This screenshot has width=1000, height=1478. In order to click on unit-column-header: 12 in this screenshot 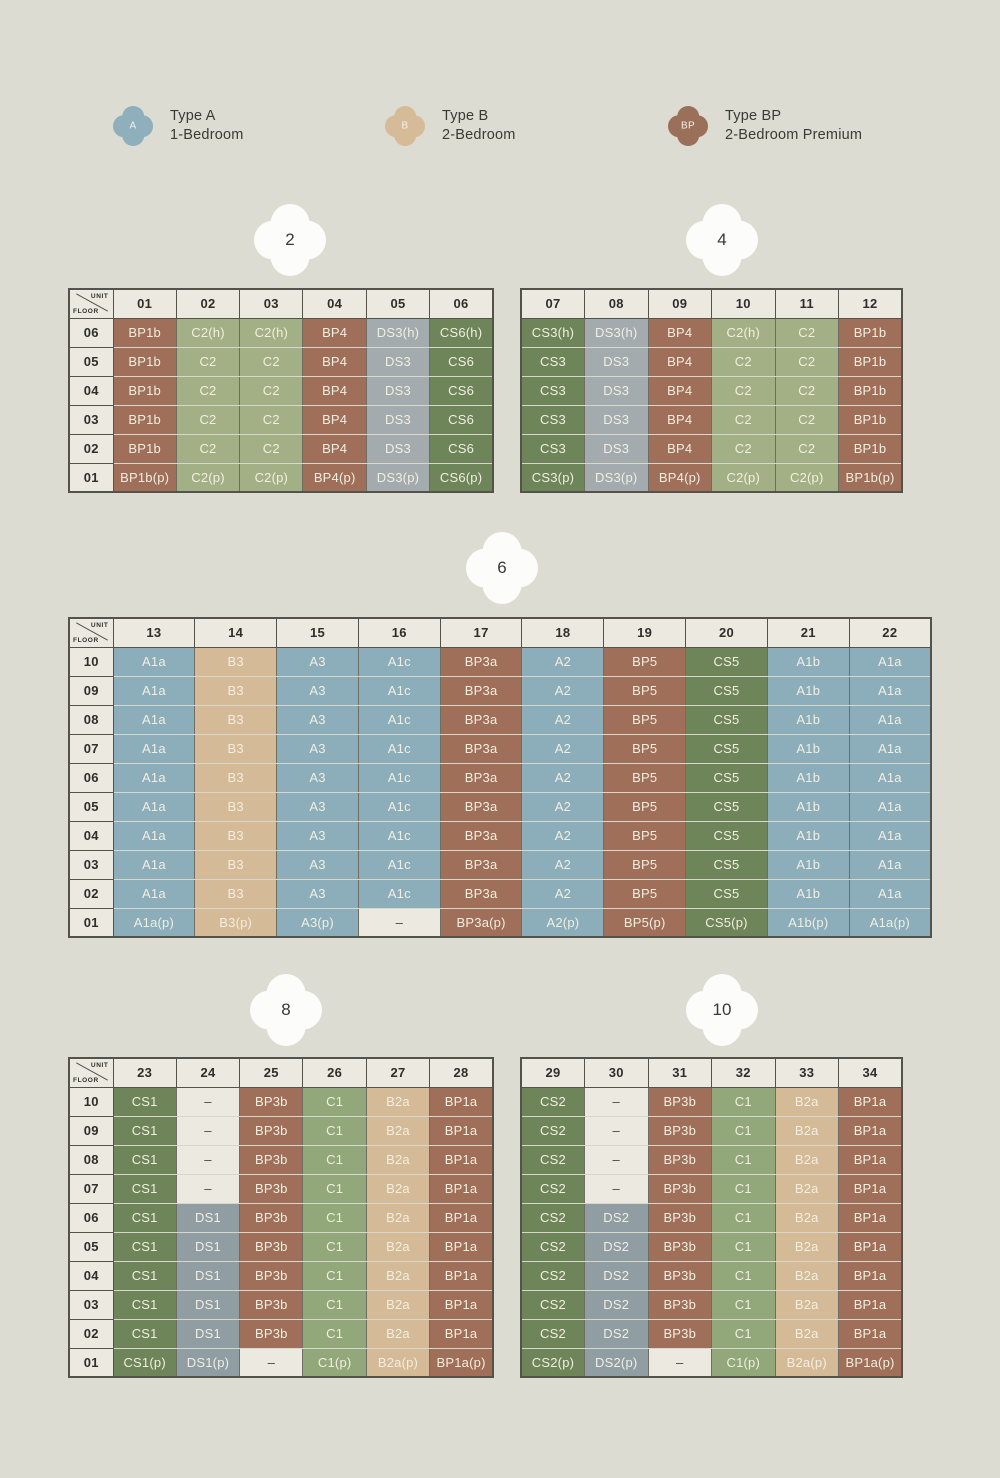, I will do `click(870, 303)`.